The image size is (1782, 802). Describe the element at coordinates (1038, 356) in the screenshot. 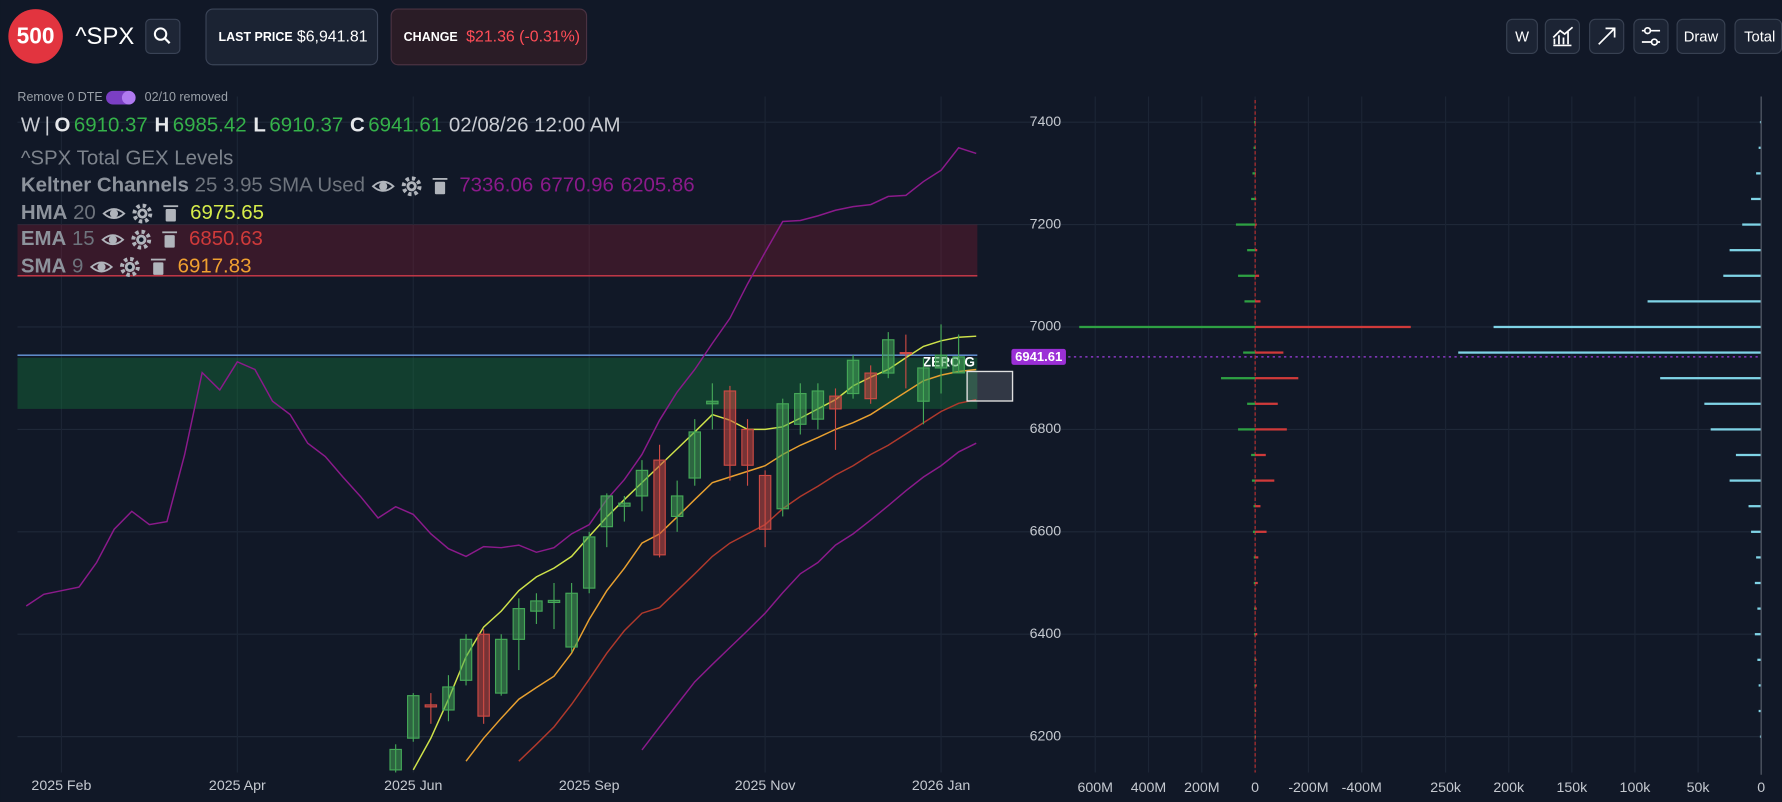

I see `last-price-tag` at that location.